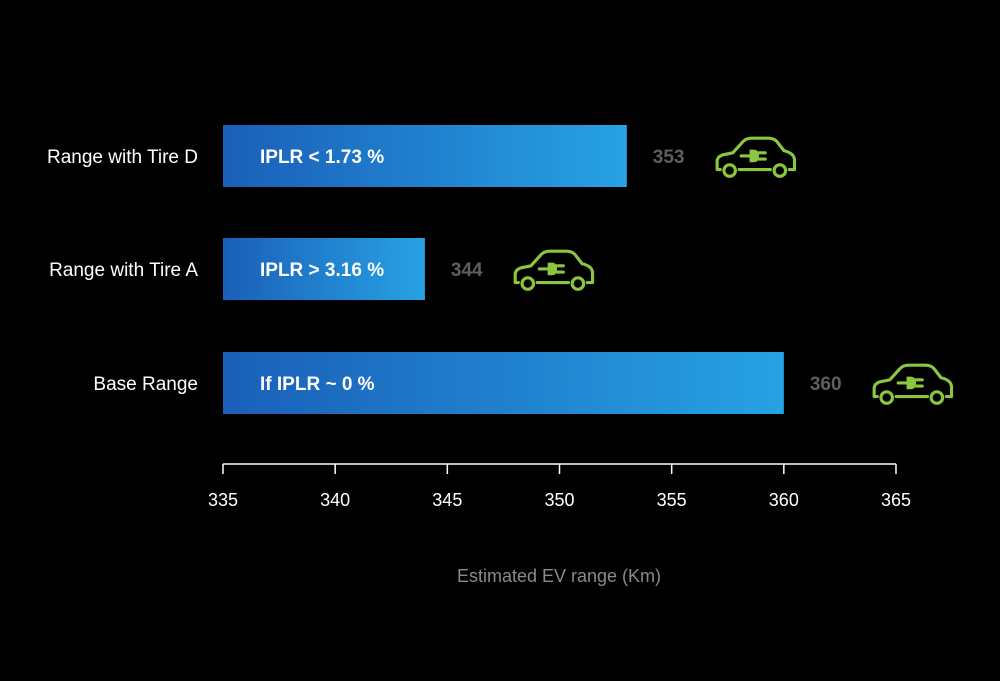 The width and height of the screenshot is (1000, 681). I want to click on x-tick-label: 340, so click(335, 500).